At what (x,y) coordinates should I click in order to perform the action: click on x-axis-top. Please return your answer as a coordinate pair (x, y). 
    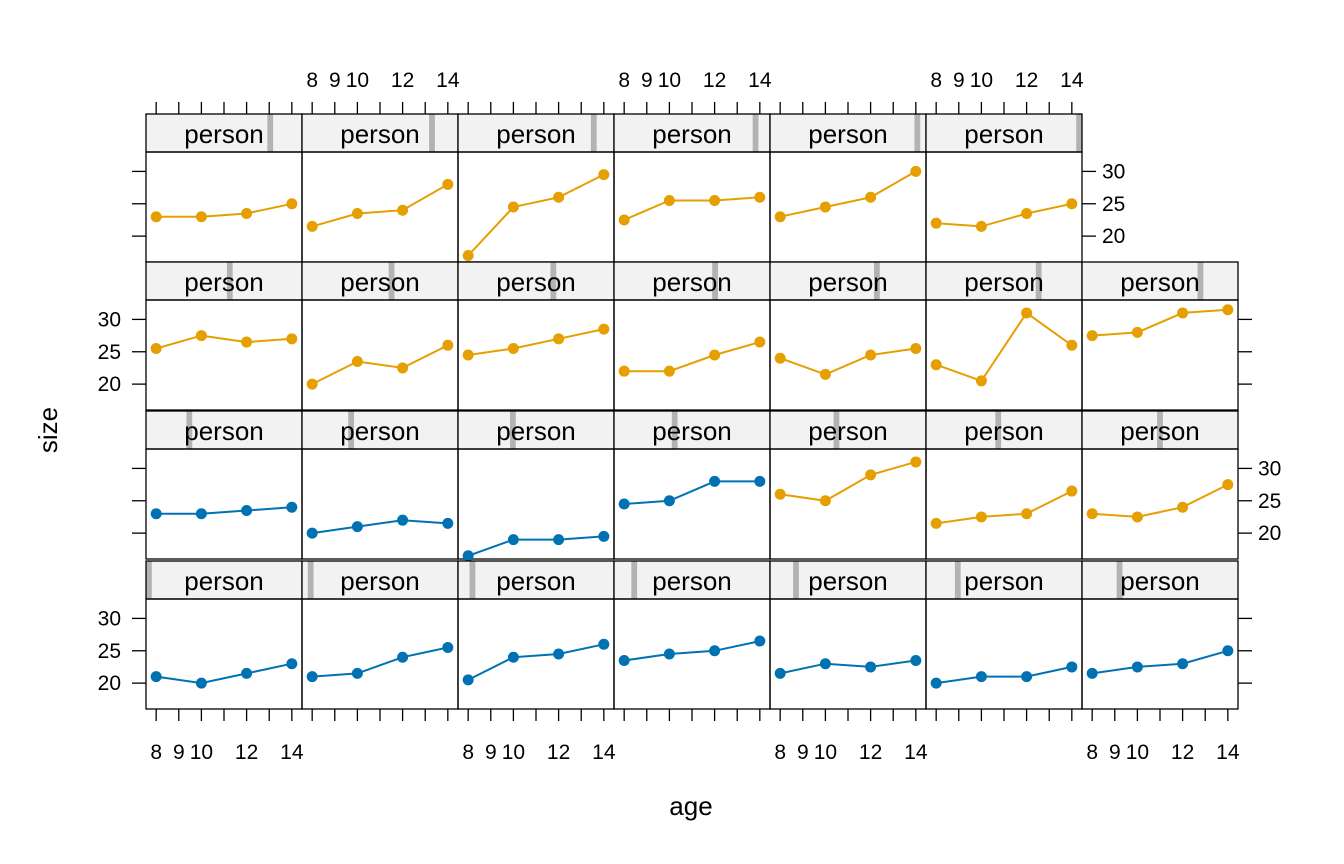
    Looking at the image, I should click on (224, 108).